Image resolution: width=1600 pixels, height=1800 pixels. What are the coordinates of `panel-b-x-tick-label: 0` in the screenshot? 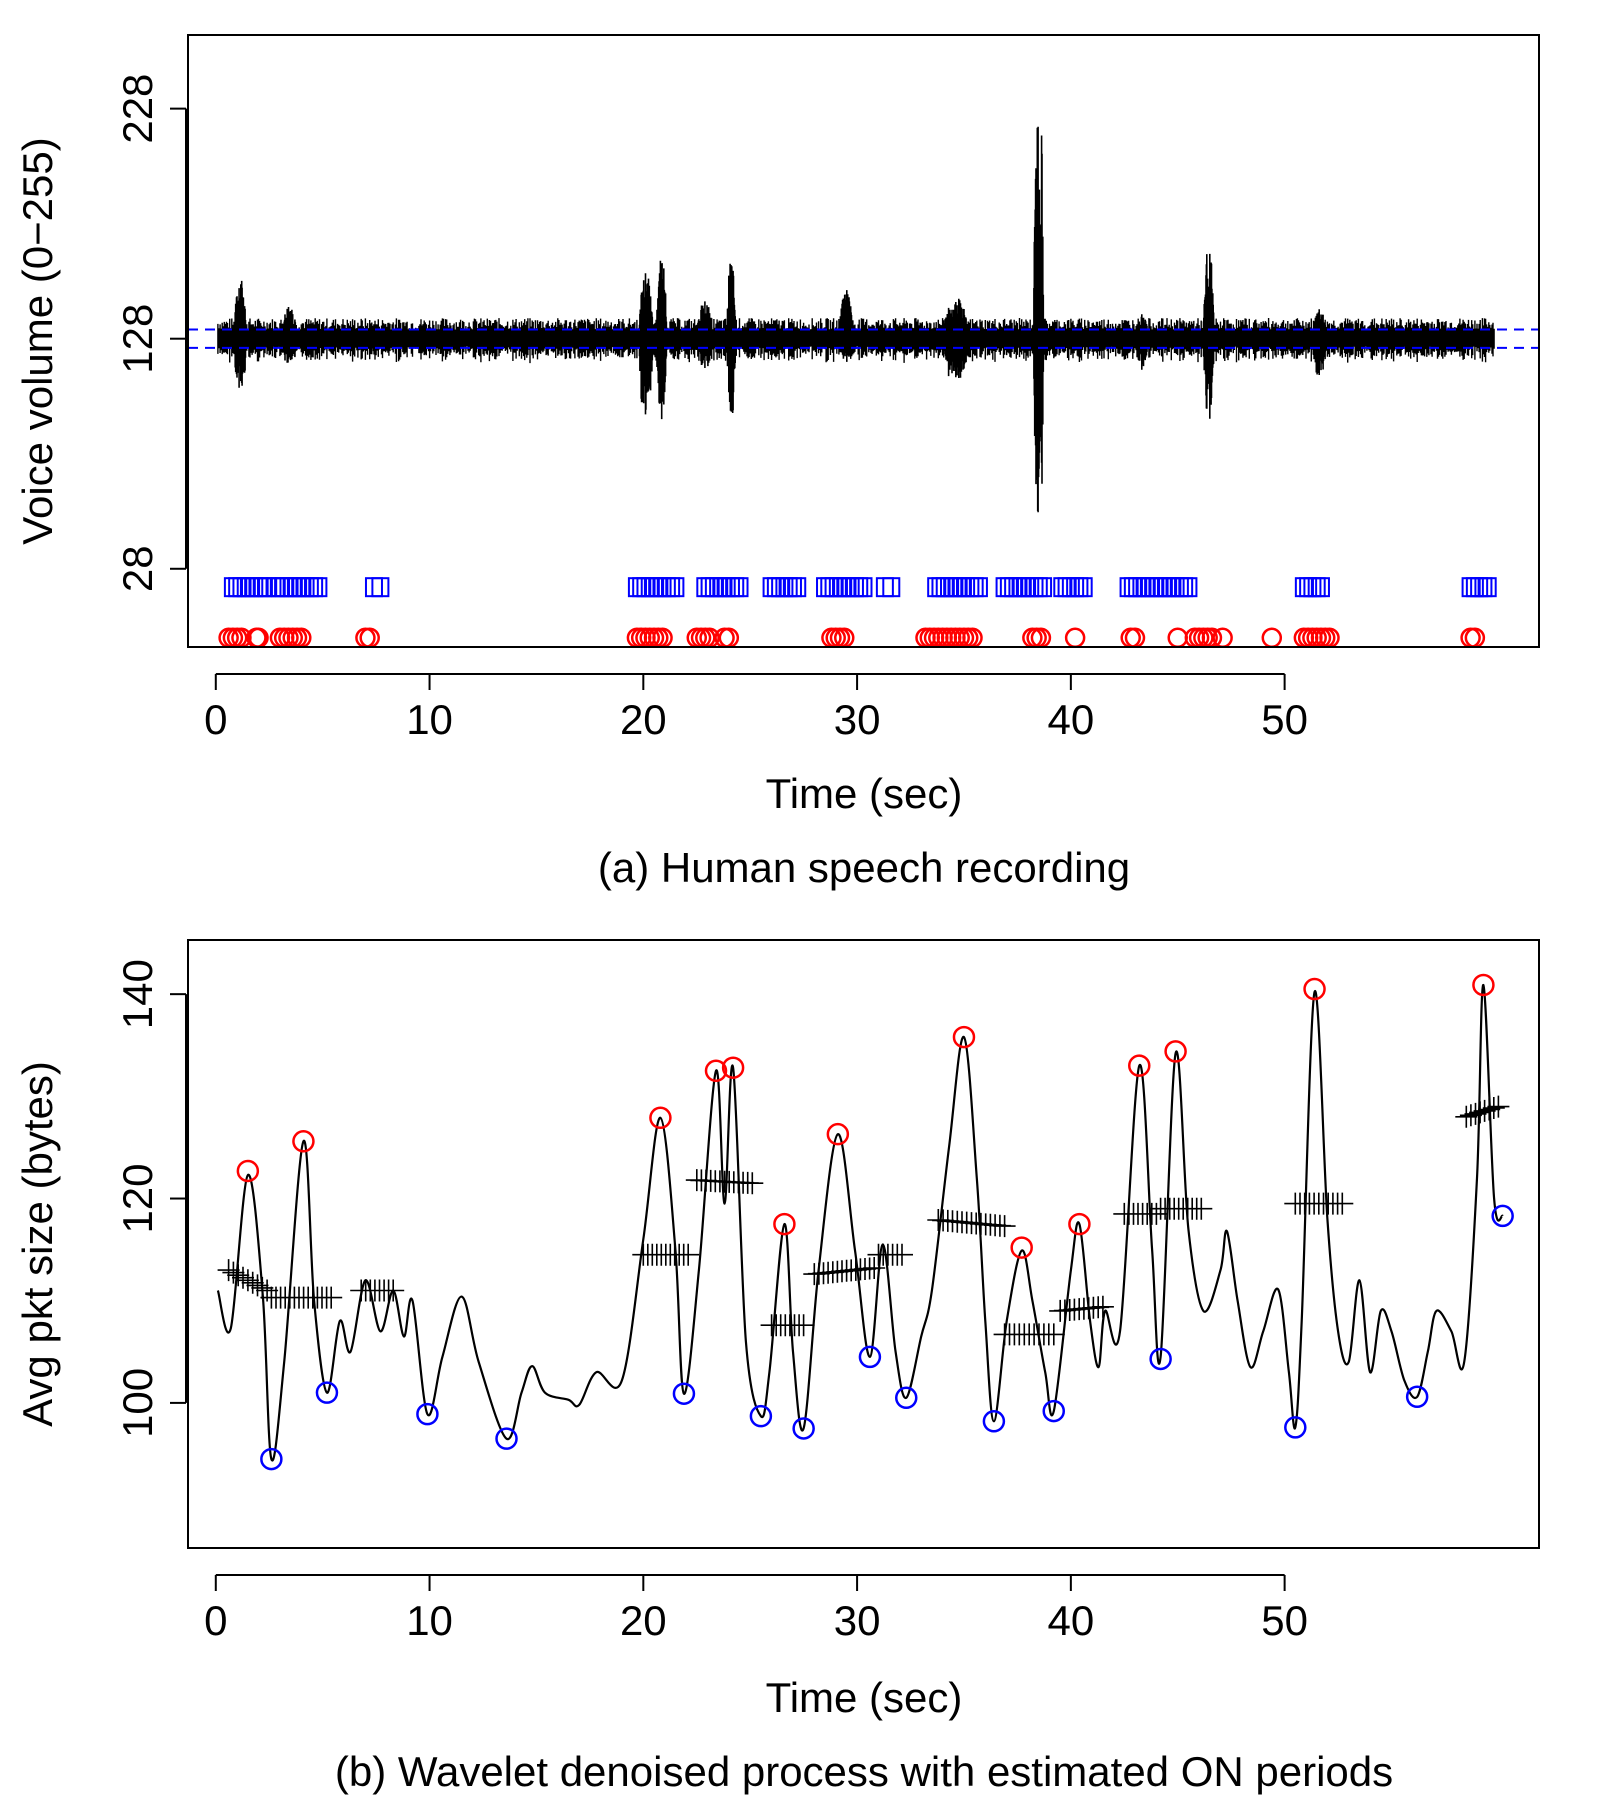 It's located at (215, 1620).